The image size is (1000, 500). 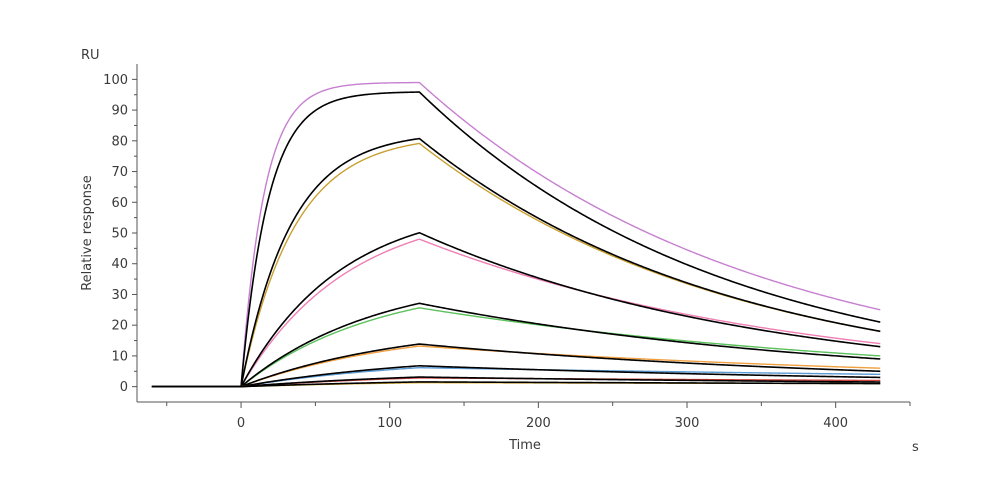 What do you see at coordinates (124, 387) in the screenshot?
I see `y-tick-label: 0` at bounding box center [124, 387].